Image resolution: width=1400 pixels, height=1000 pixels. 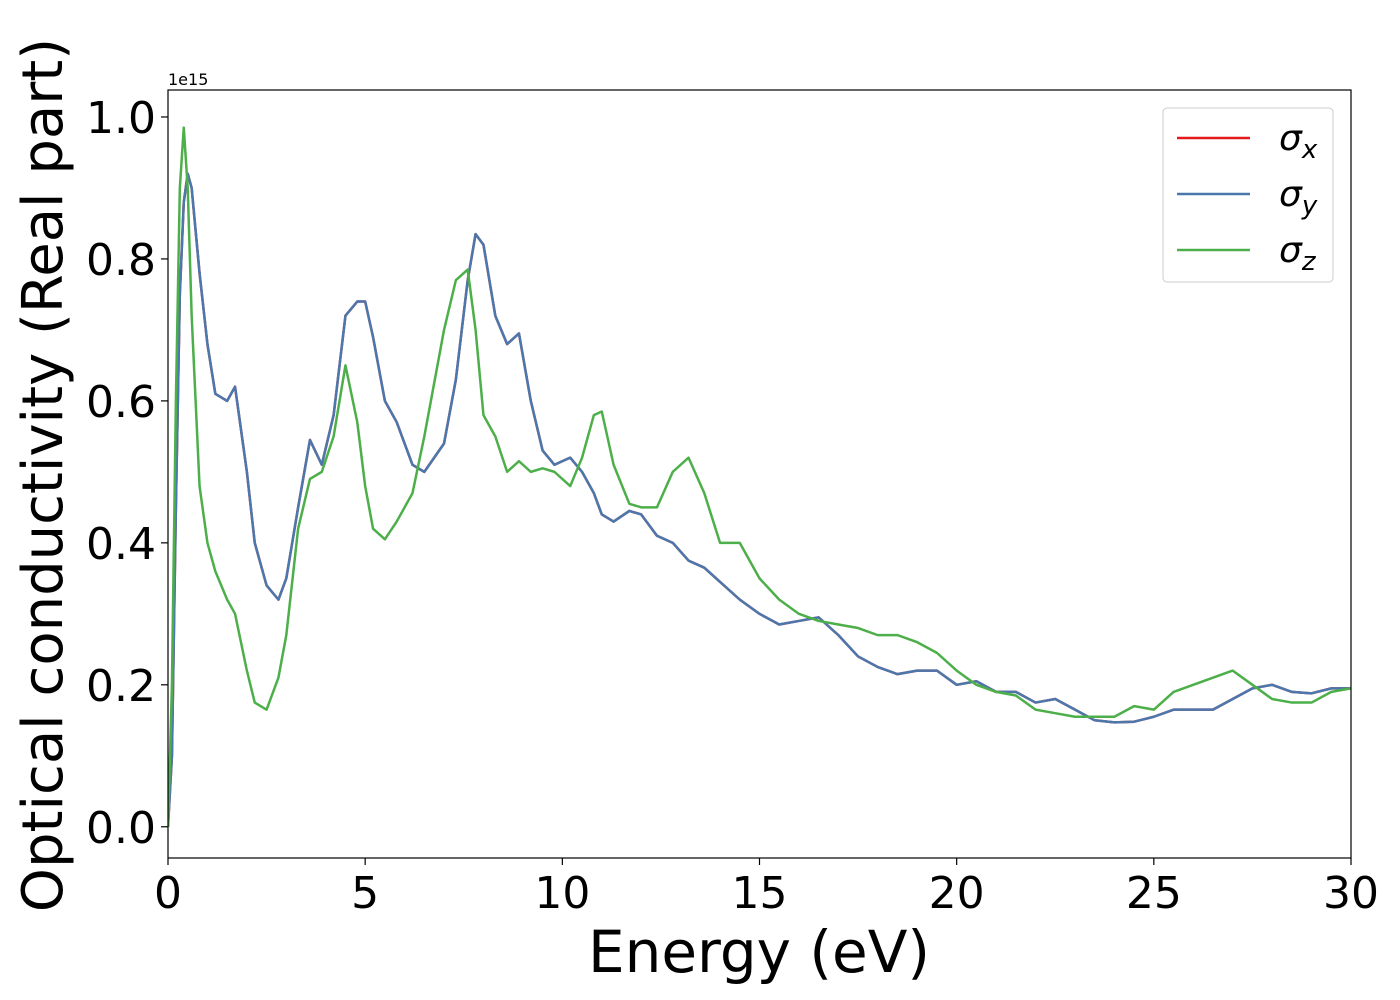 I want to click on x-tick-label: 15, so click(x=760, y=893).